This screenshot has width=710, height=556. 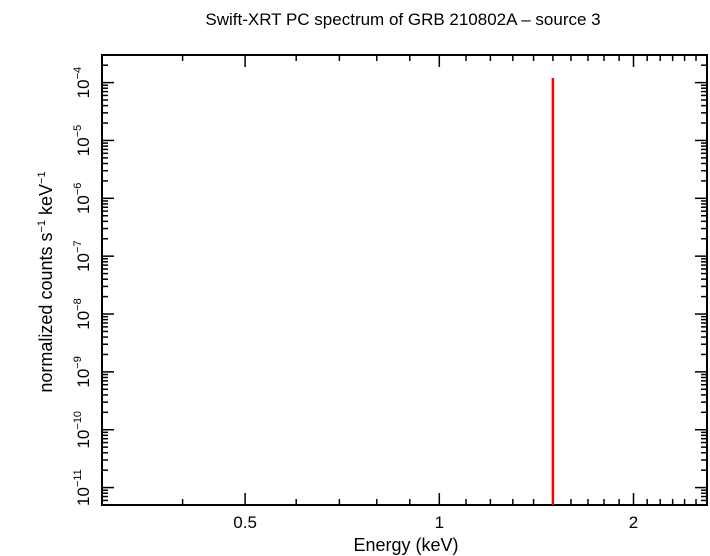 I want to click on y-tick-label: 10−9, so click(x=82, y=371).